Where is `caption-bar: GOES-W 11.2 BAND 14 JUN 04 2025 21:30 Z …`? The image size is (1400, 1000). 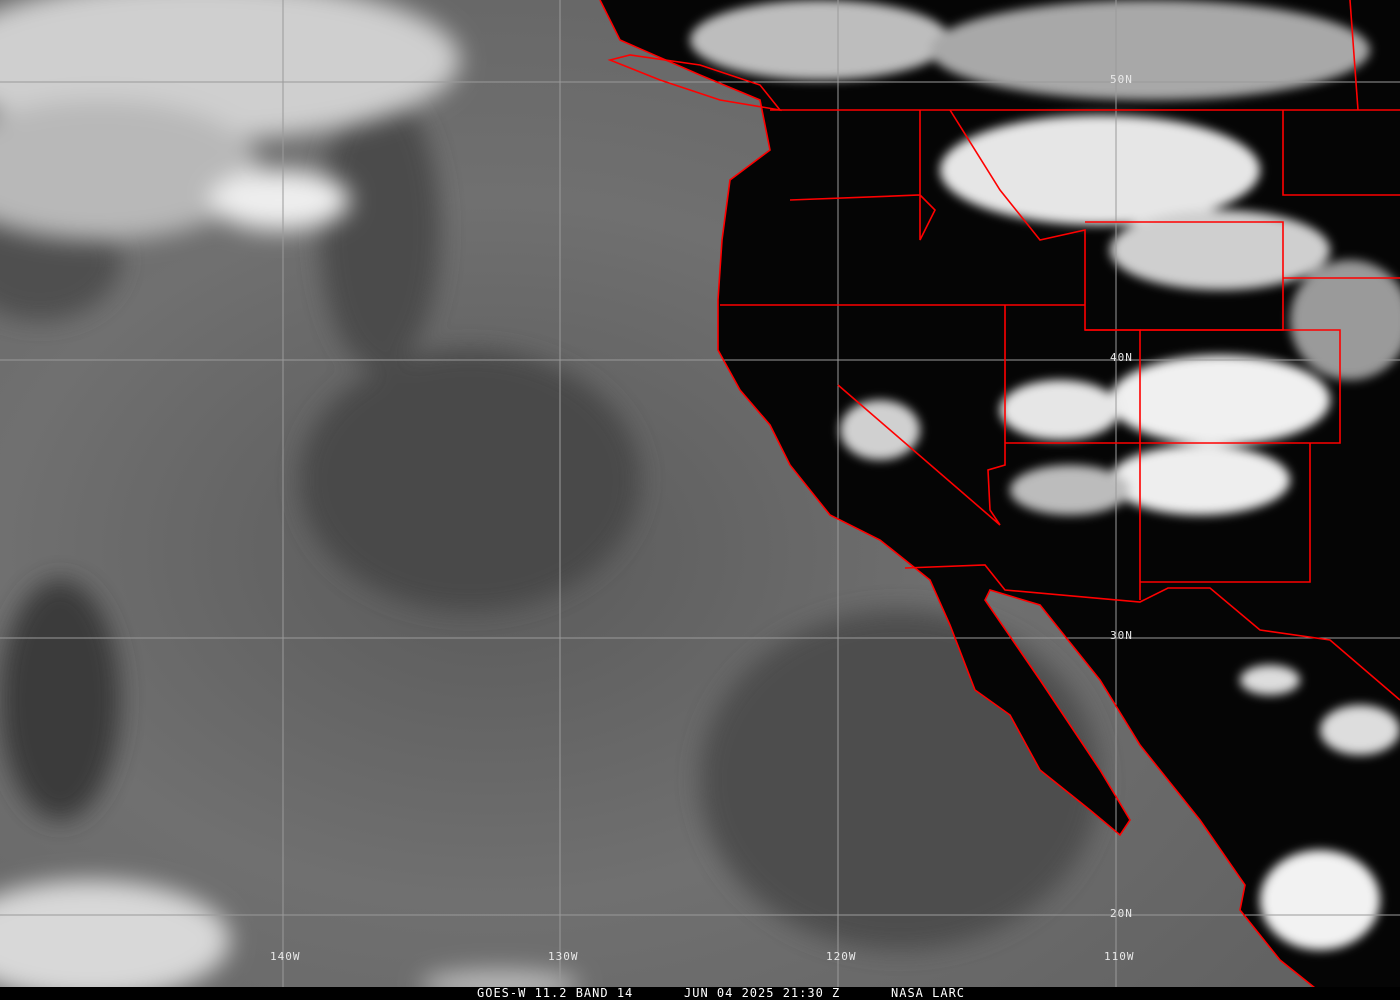
caption-bar: GOES-W 11.2 BAND 14 JUN 04 2025 21:30 Z … is located at coordinates (700, 993).